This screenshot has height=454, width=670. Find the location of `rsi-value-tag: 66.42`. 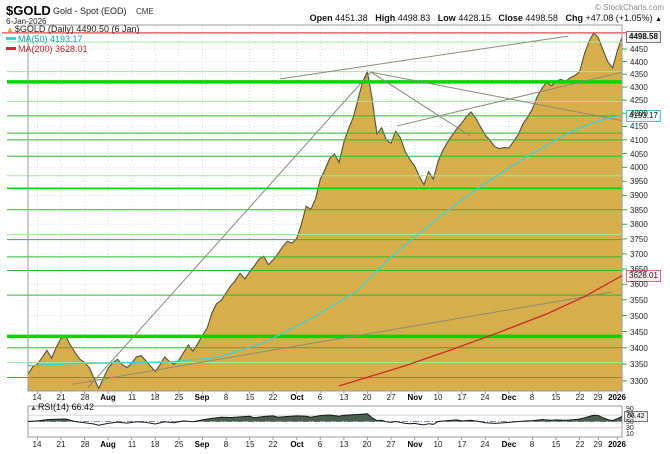

rsi-value-tag: 66.42 is located at coordinates (636, 416).